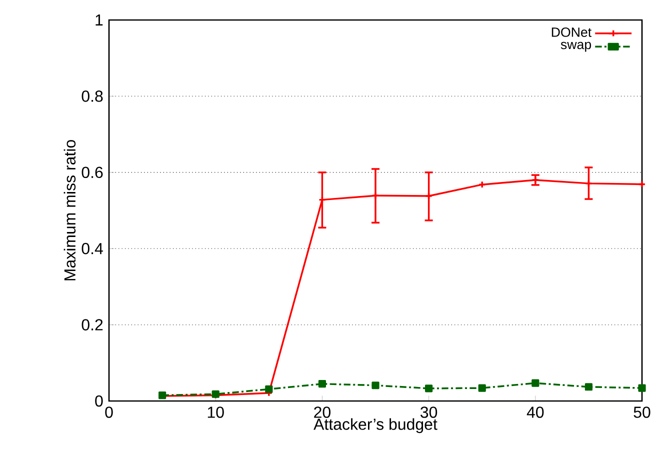 The height and width of the screenshot is (456, 657). Describe the element at coordinates (642, 412) in the screenshot. I see `x-tick-label: 50` at that location.